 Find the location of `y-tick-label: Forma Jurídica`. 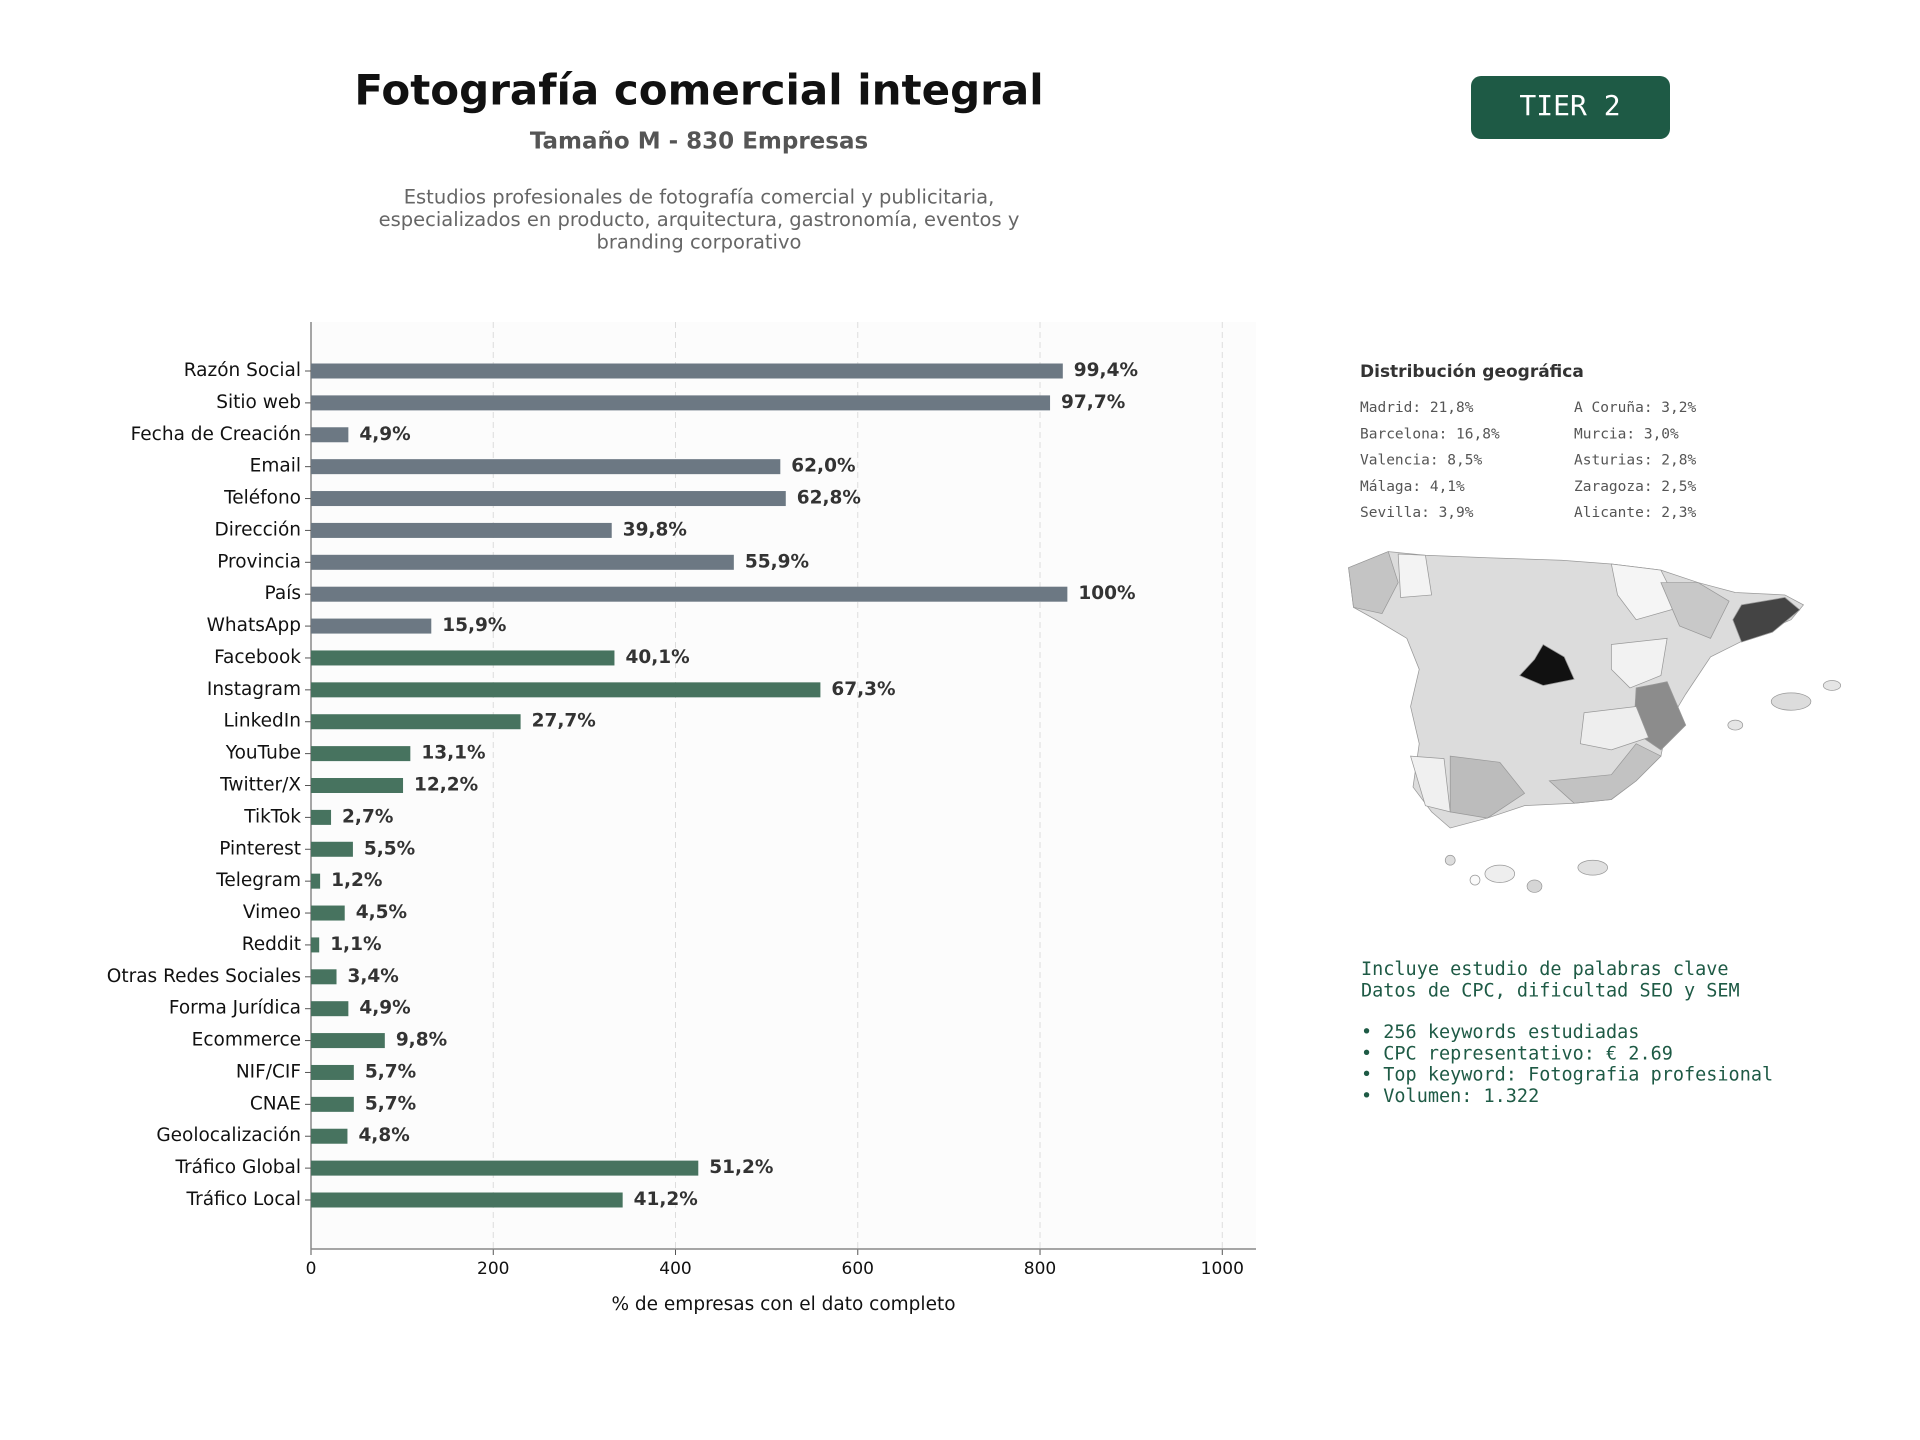

y-tick-label: Forma Jurídica is located at coordinates (235, 1008).